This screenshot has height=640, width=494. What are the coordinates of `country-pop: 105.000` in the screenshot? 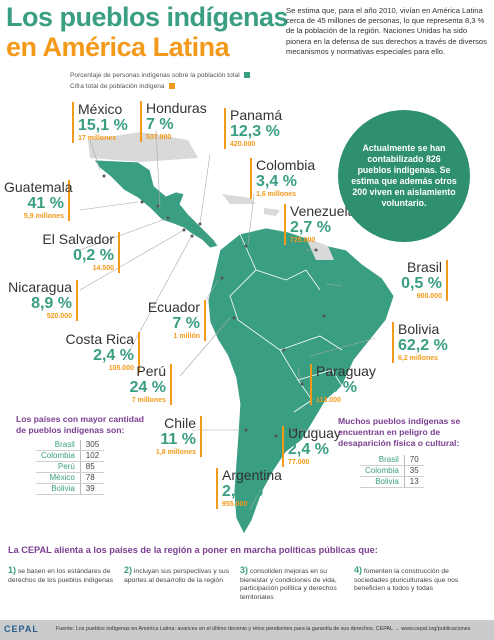 It's located at (121, 368).